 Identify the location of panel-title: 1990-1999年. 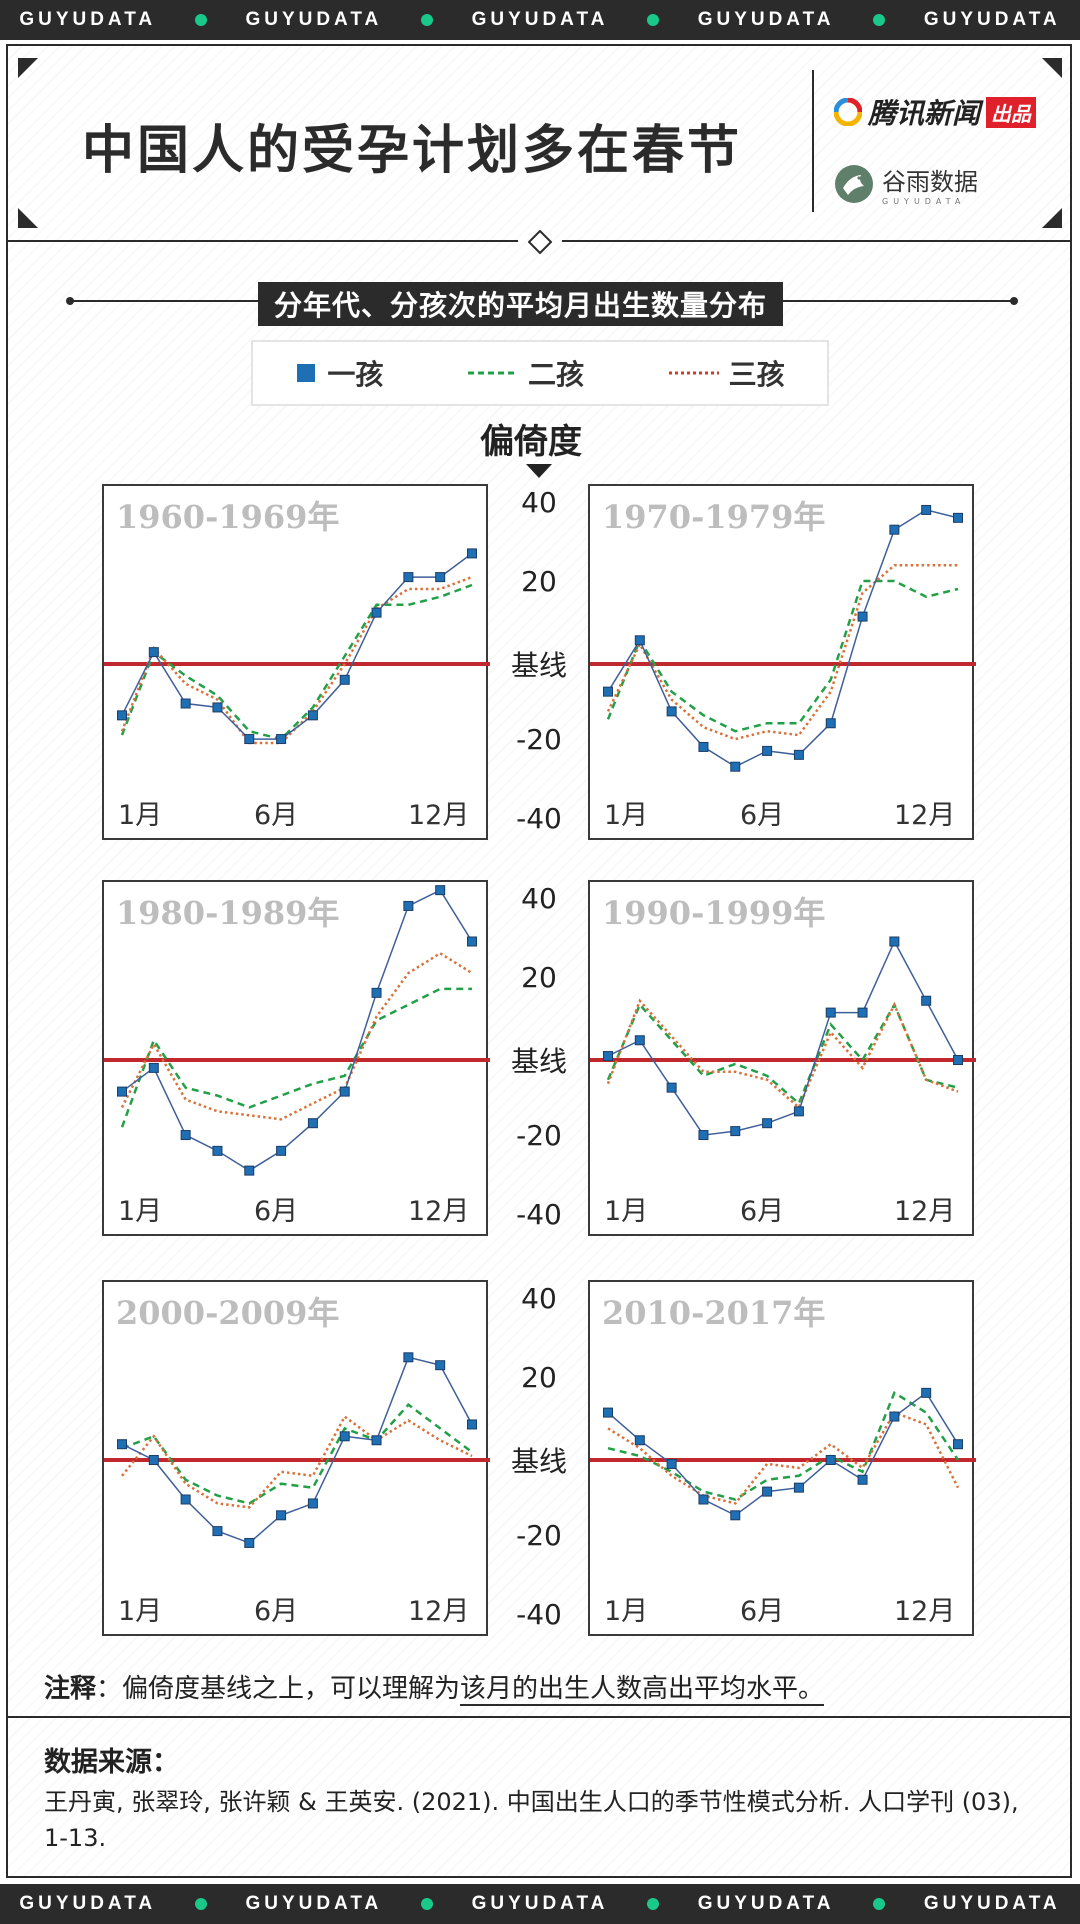
(714, 913).